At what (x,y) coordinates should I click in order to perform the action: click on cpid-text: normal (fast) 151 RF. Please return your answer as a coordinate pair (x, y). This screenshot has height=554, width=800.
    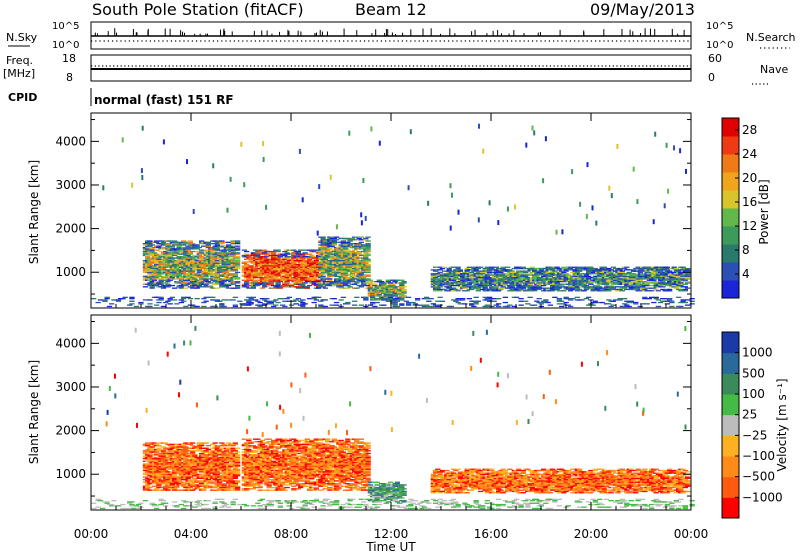
    Looking at the image, I should click on (164, 100).